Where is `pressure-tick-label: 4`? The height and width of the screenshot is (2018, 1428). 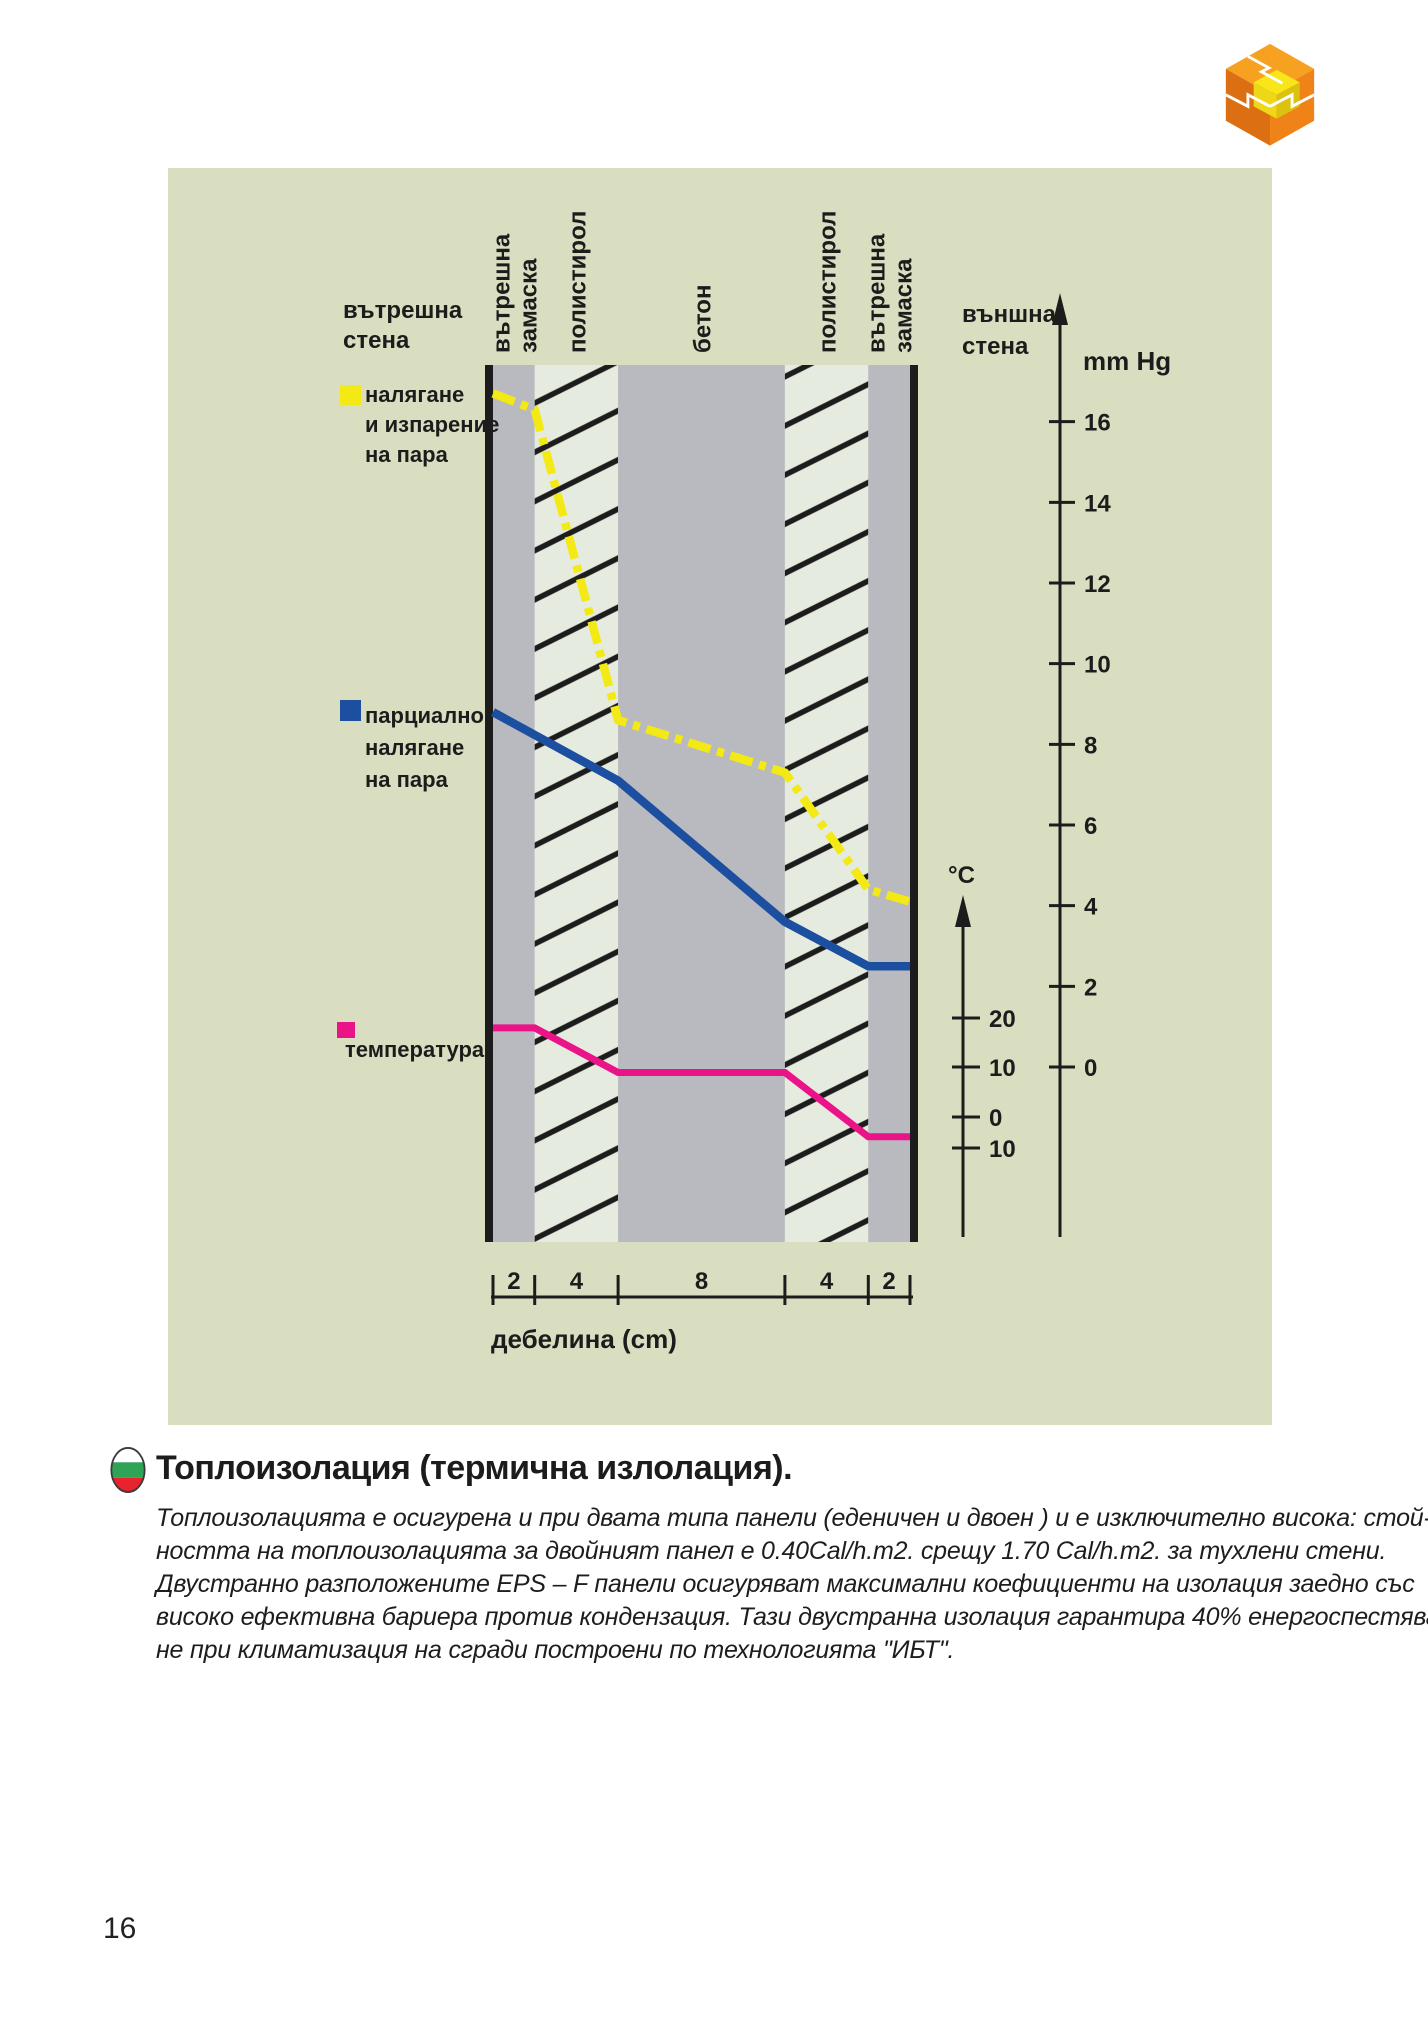
pressure-tick-label: 4 is located at coordinates (1091, 907).